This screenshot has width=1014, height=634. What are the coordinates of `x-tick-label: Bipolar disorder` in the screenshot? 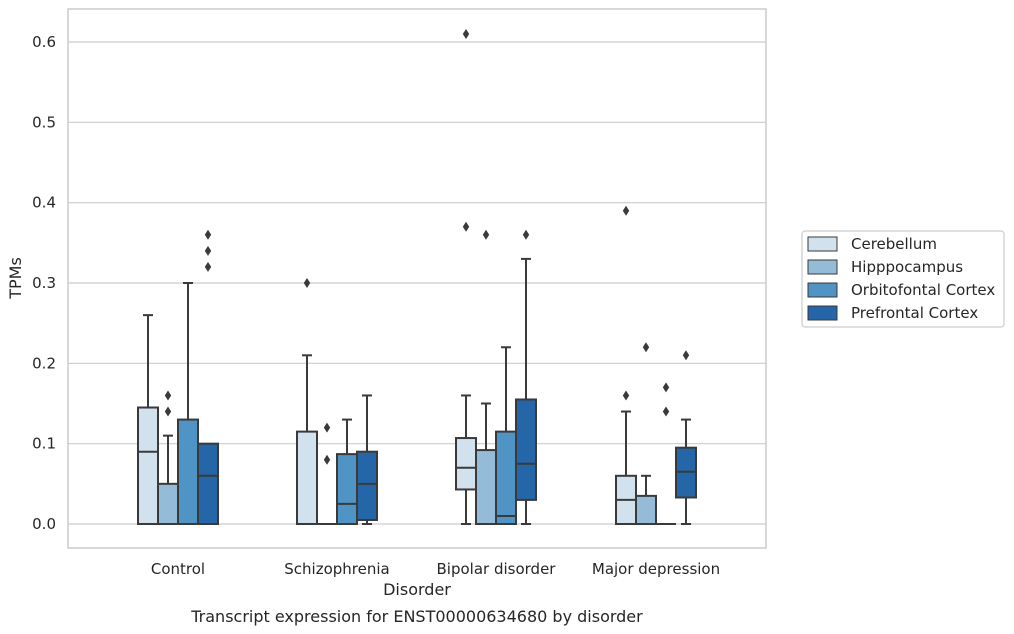 It's located at (497, 569).